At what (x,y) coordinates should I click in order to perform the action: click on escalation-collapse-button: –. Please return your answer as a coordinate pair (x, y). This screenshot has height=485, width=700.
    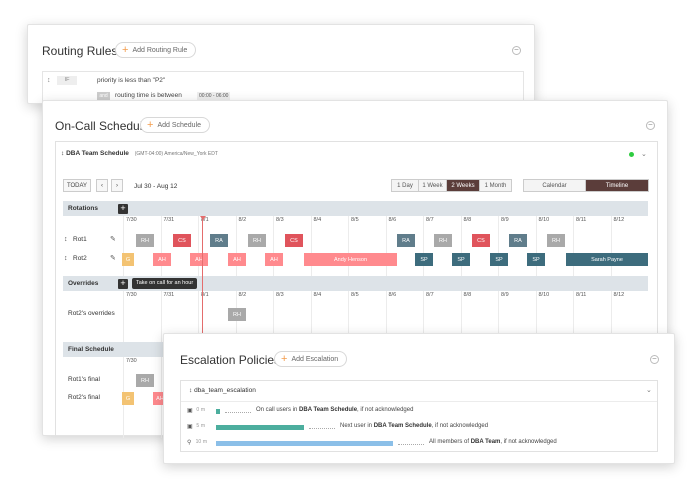
    Looking at the image, I should click on (654, 359).